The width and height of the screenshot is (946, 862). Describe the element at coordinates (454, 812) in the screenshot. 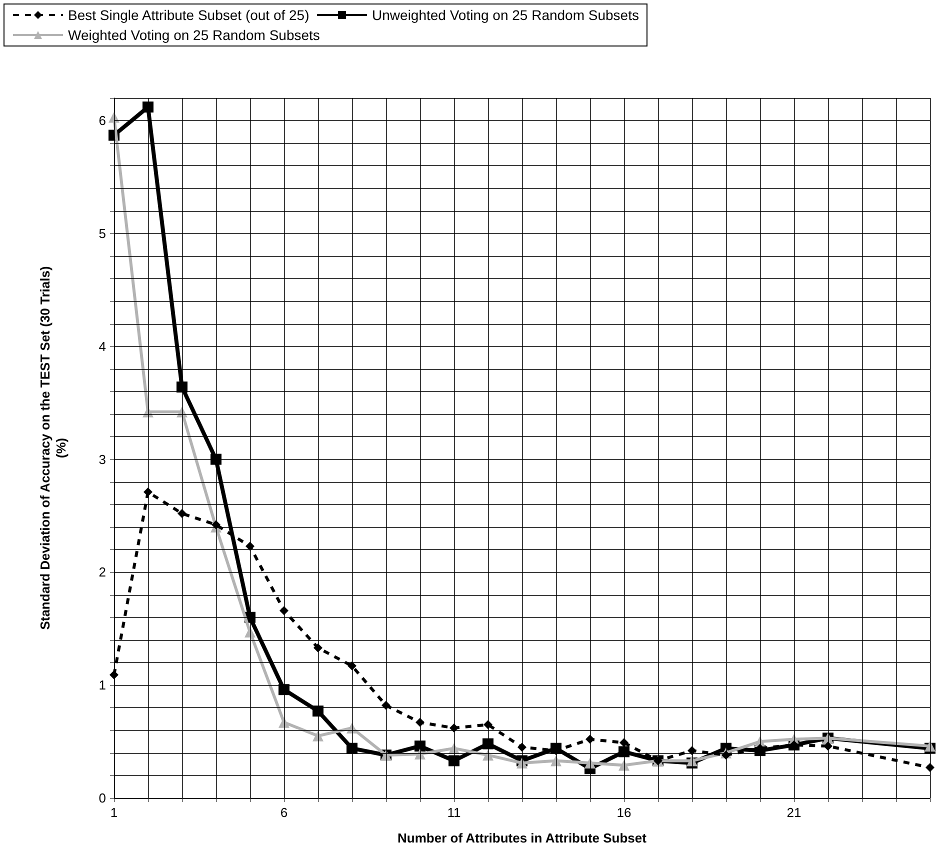

I see `x-tick-label: 11` at that location.